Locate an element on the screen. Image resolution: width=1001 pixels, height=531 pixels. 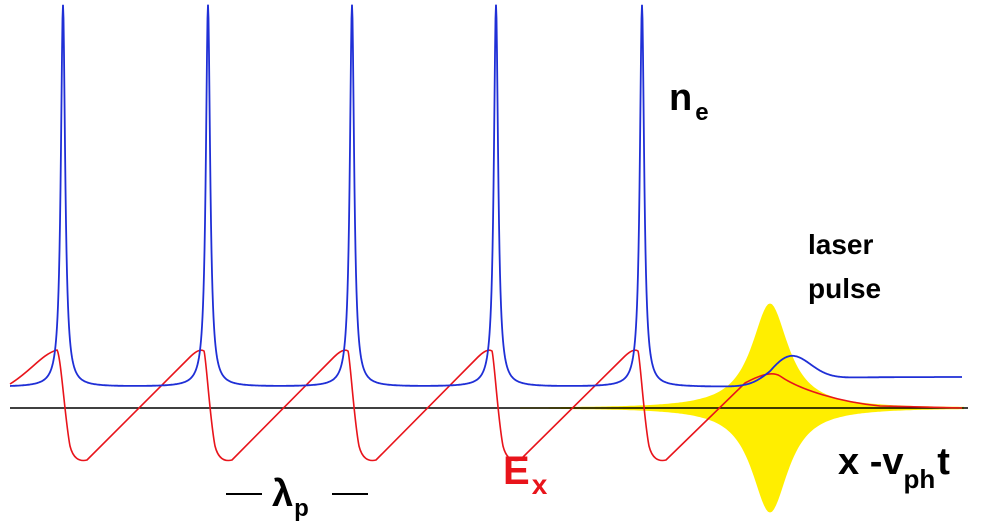
axis-label: x -vpht is located at coordinates (894, 467).